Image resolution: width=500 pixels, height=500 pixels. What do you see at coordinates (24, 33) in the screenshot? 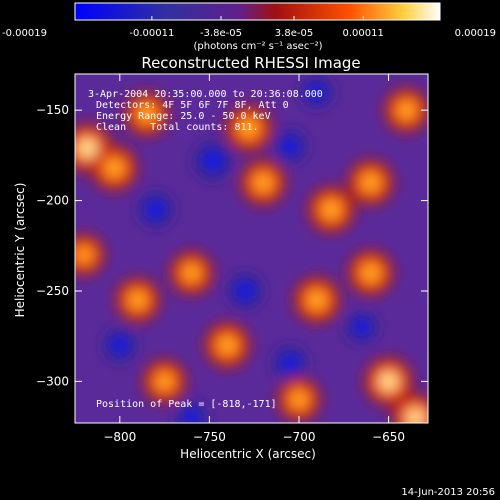
I see `colorbar-tick-label: -0.00019` at bounding box center [24, 33].